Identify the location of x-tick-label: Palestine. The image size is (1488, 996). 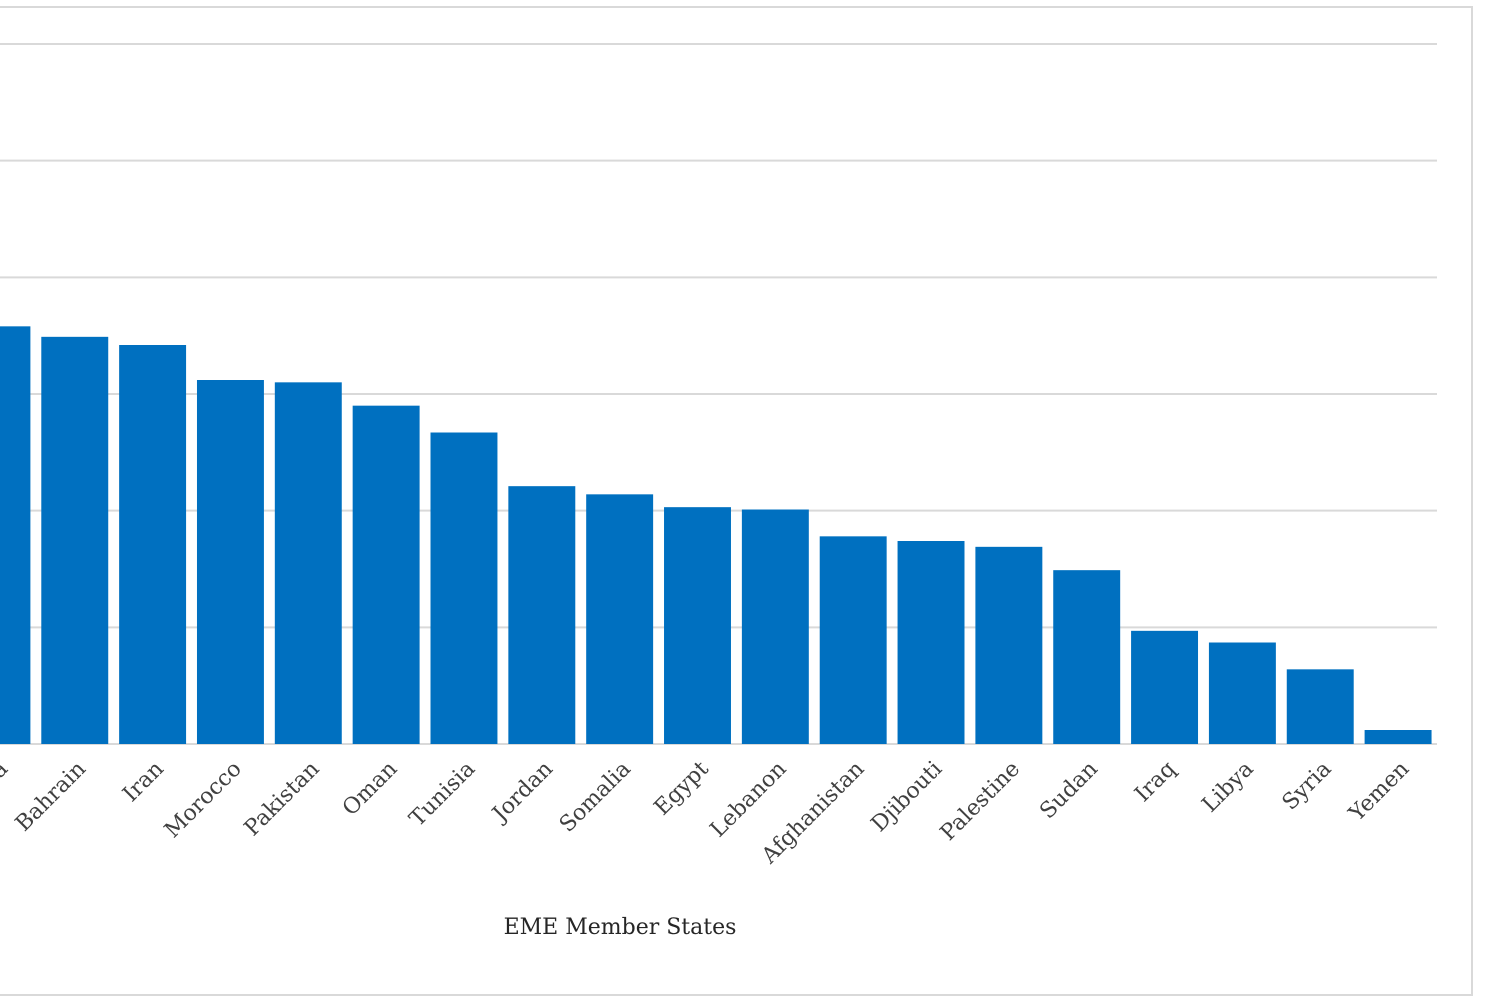
(980, 801).